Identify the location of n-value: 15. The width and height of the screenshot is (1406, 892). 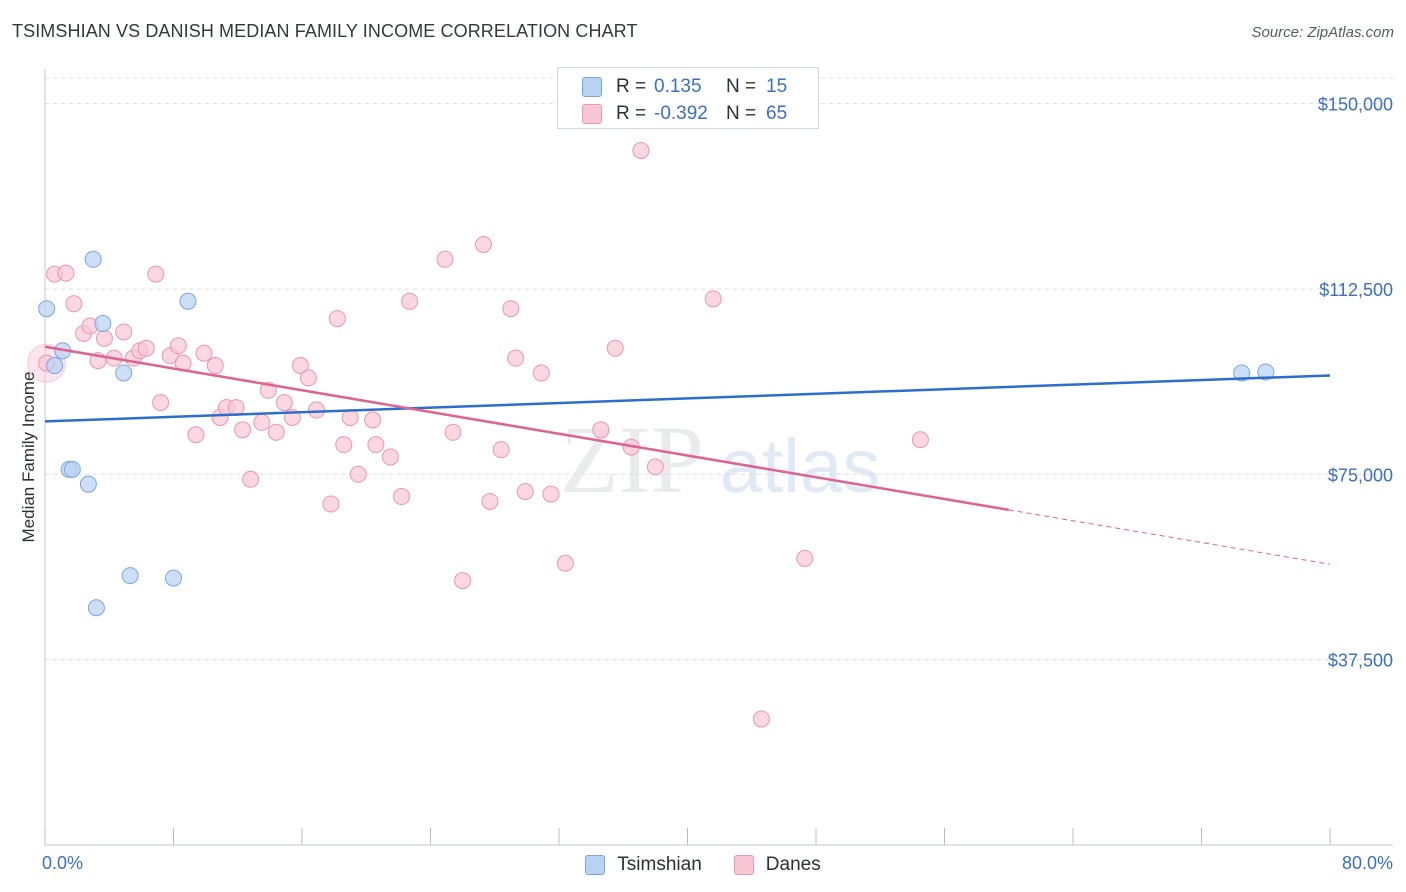
(777, 86).